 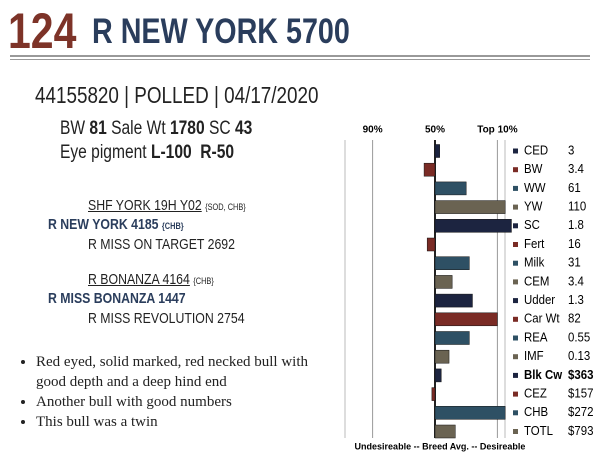 What do you see at coordinates (42, 31) in the screenshot?
I see `lot-number: 124` at bounding box center [42, 31].